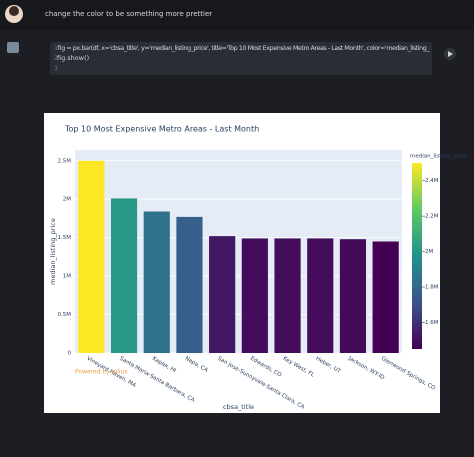 Image resolution: width=474 pixels, height=457 pixels. I want to click on colorbar, so click(417, 256).